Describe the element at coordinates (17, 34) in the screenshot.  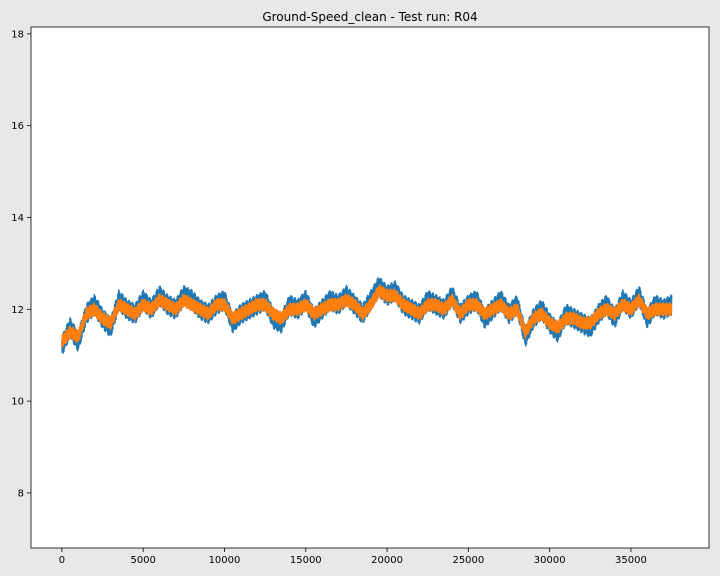
I see `y-tick-label: 18` at that location.